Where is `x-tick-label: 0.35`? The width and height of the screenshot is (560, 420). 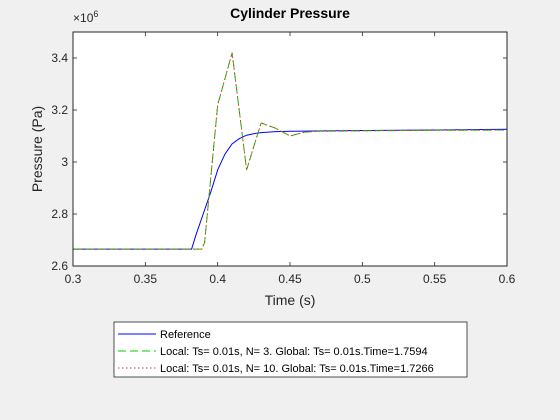 x-tick-label: 0.35 is located at coordinates (146, 279).